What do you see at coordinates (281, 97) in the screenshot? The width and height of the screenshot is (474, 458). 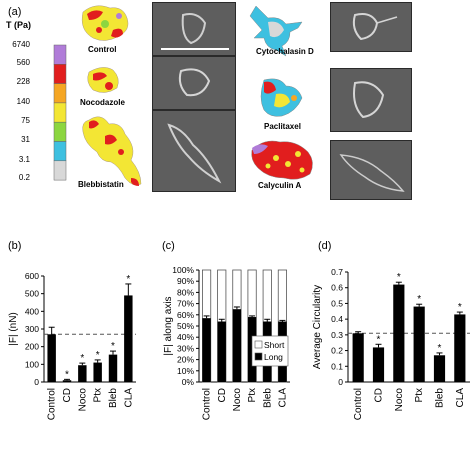 I see `paclitaxel-traction-map` at bounding box center [281, 97].